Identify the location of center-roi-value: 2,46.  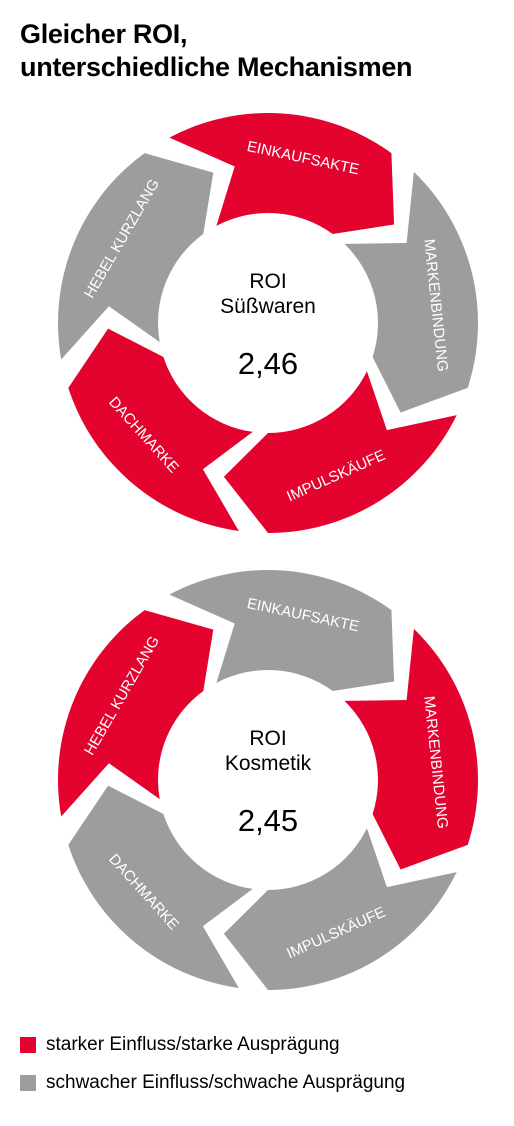
(268, 363).